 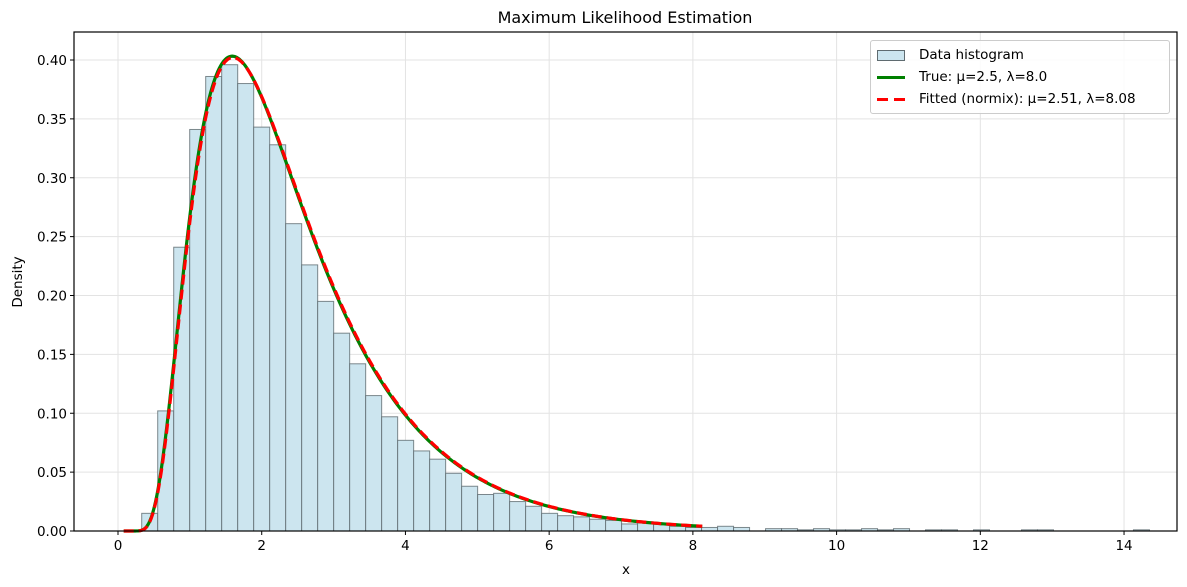 I want to click on legend-item-histogram: Data histogram, so click(x=1020, y=55).